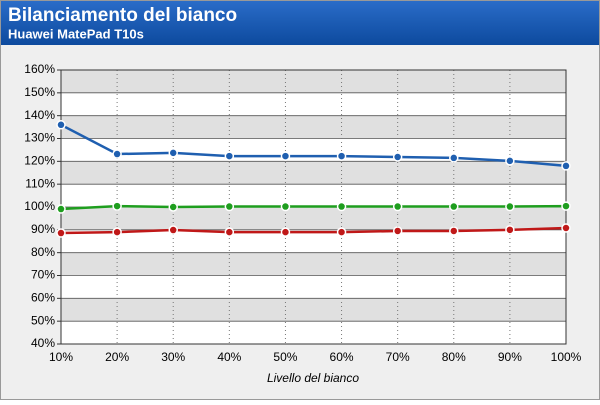 Image resolution: width=600 pixels, height=405 pixels. What do you see at coordinates (313, 378) in the screenshot?
I see `x-axis-label: Livello del bianco` at bounding box center [313, 378].